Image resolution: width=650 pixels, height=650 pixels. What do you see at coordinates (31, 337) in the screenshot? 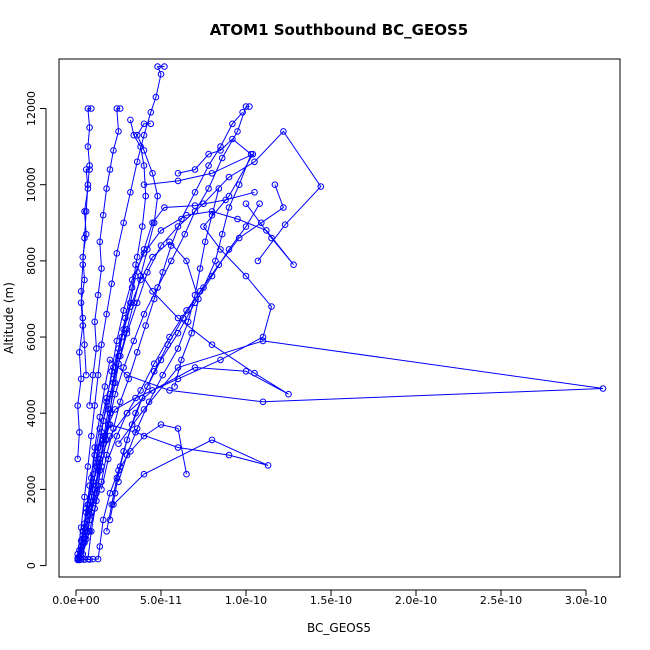
I see `y-tick-label: 6000` at bounding box center [31, 337].